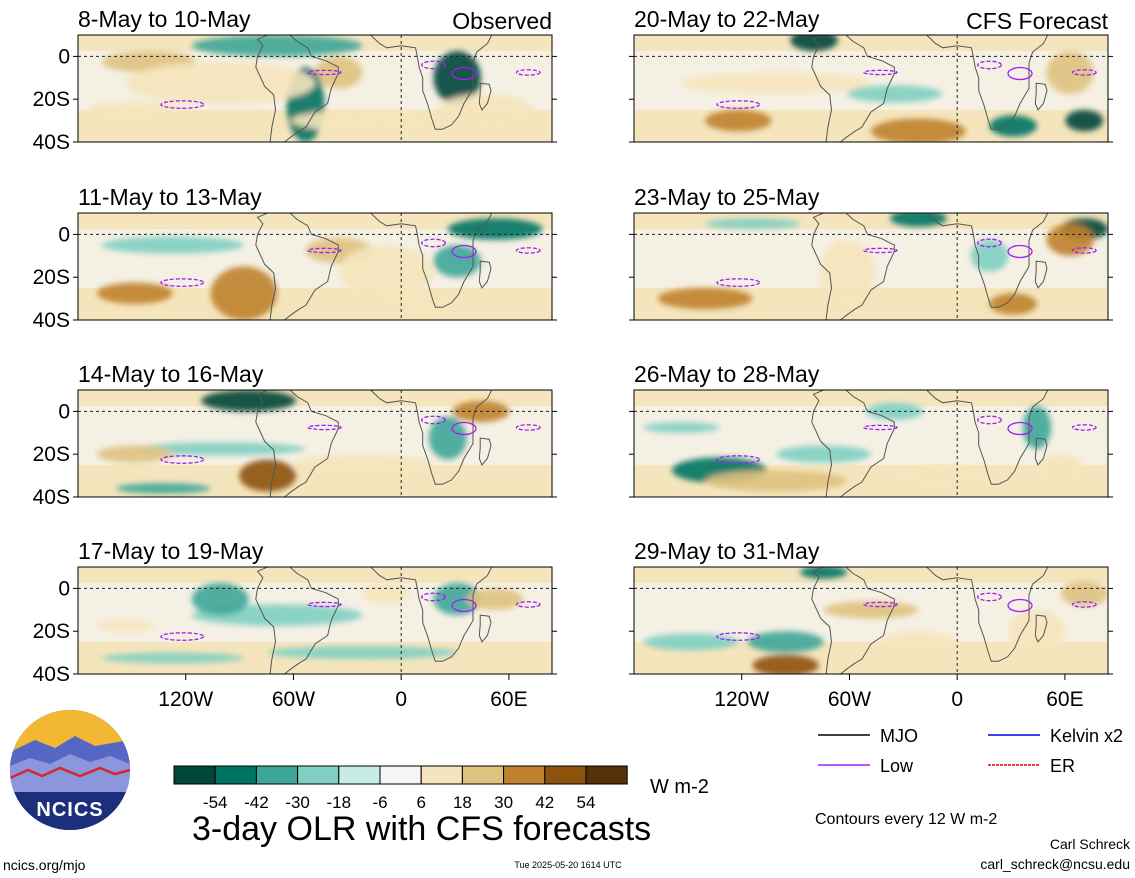 This screenshot has height=878, width=1135. What do you see at coordinates (906, 819) in the screenshot?
I see `contour-note: Contours every 12 W m-2` at bounding box center [906, 819].